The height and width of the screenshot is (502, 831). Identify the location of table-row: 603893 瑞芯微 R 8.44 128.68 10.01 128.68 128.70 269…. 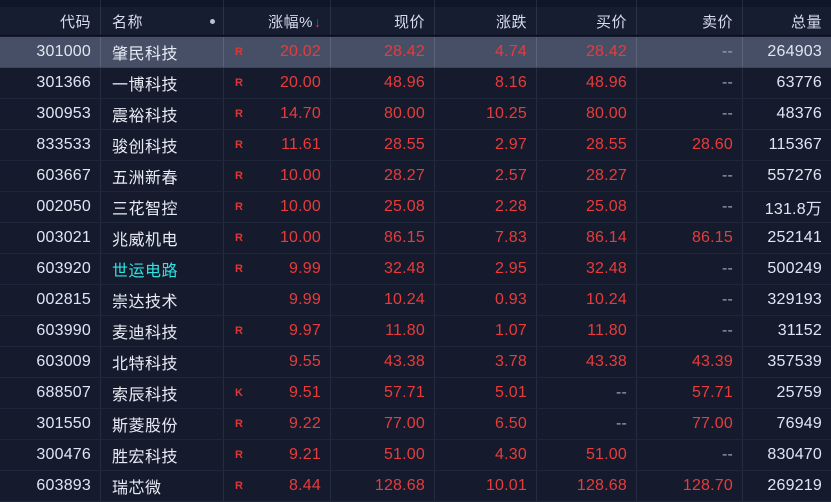
(415, 486).